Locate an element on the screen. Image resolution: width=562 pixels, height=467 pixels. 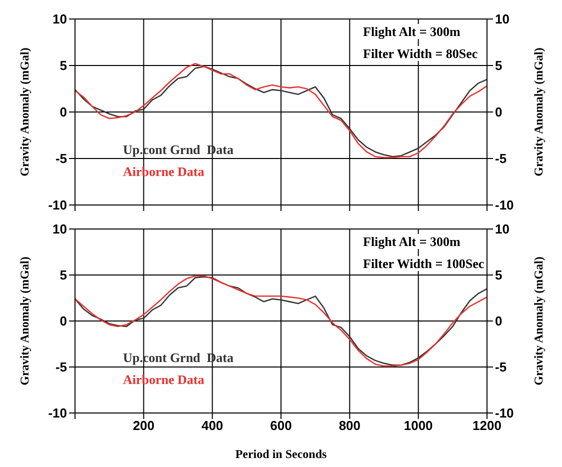
x-tick-label: 1200 is located at coordinates (487, 426).